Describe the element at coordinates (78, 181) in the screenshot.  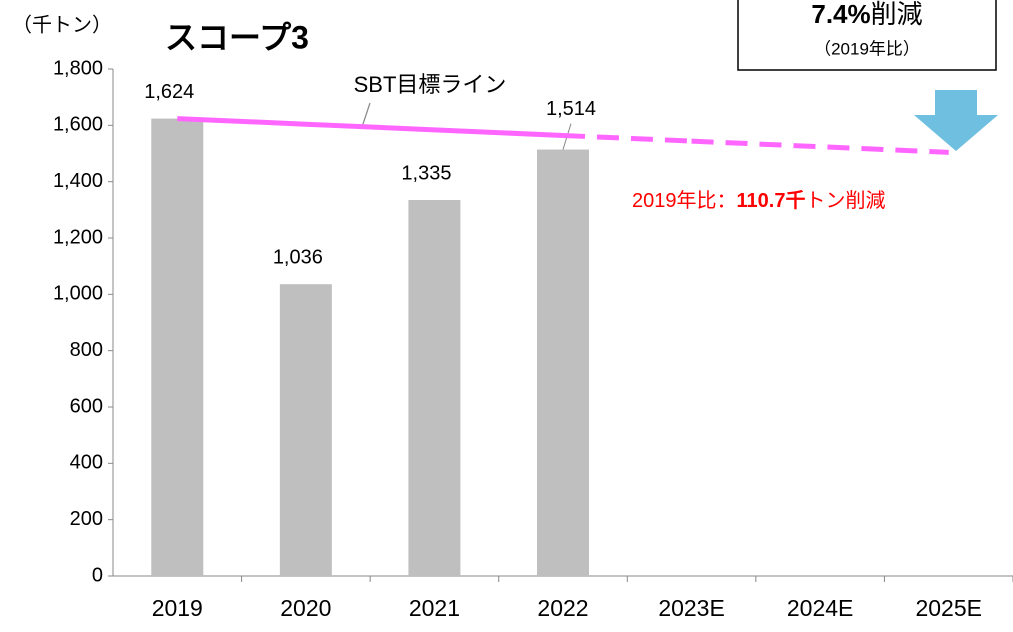
I see `y-tick-label: 1,400` at that location.